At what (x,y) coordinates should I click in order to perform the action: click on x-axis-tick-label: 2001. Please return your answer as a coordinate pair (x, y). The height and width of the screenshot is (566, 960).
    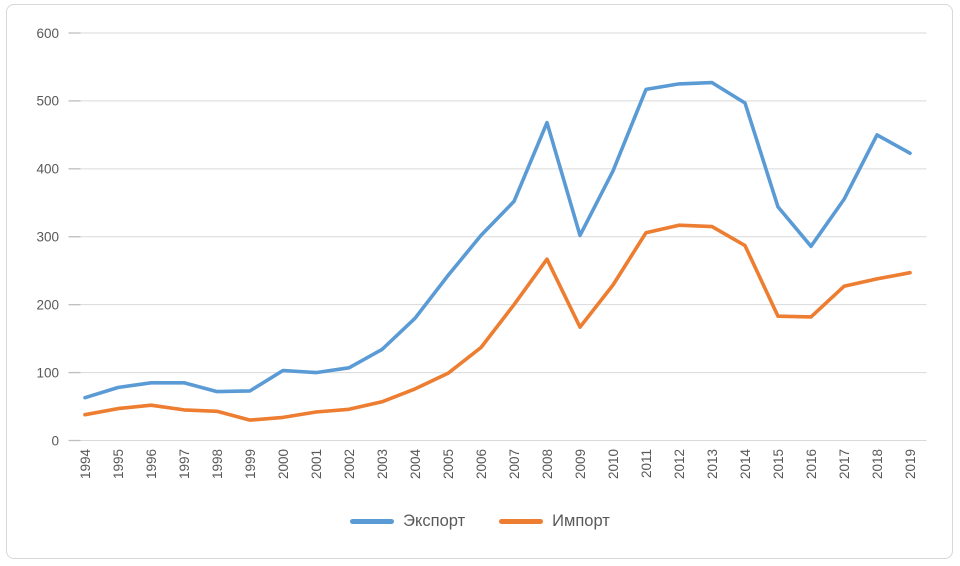
    Looking at the image, I should click on (316, 464).